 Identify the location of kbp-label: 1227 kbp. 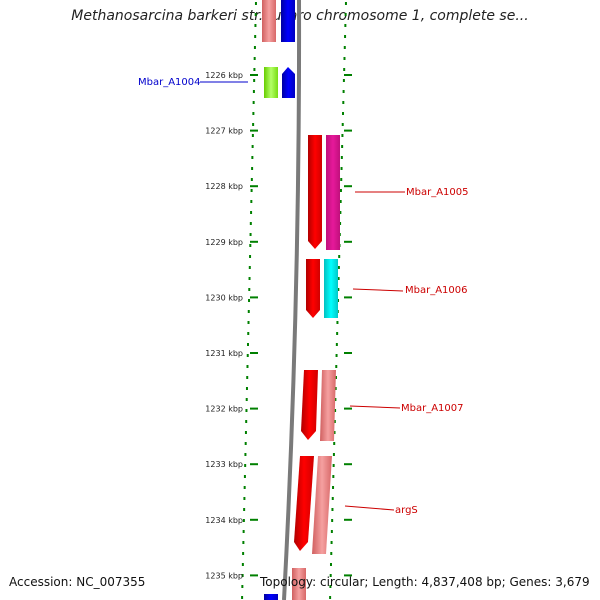
(224, 131).